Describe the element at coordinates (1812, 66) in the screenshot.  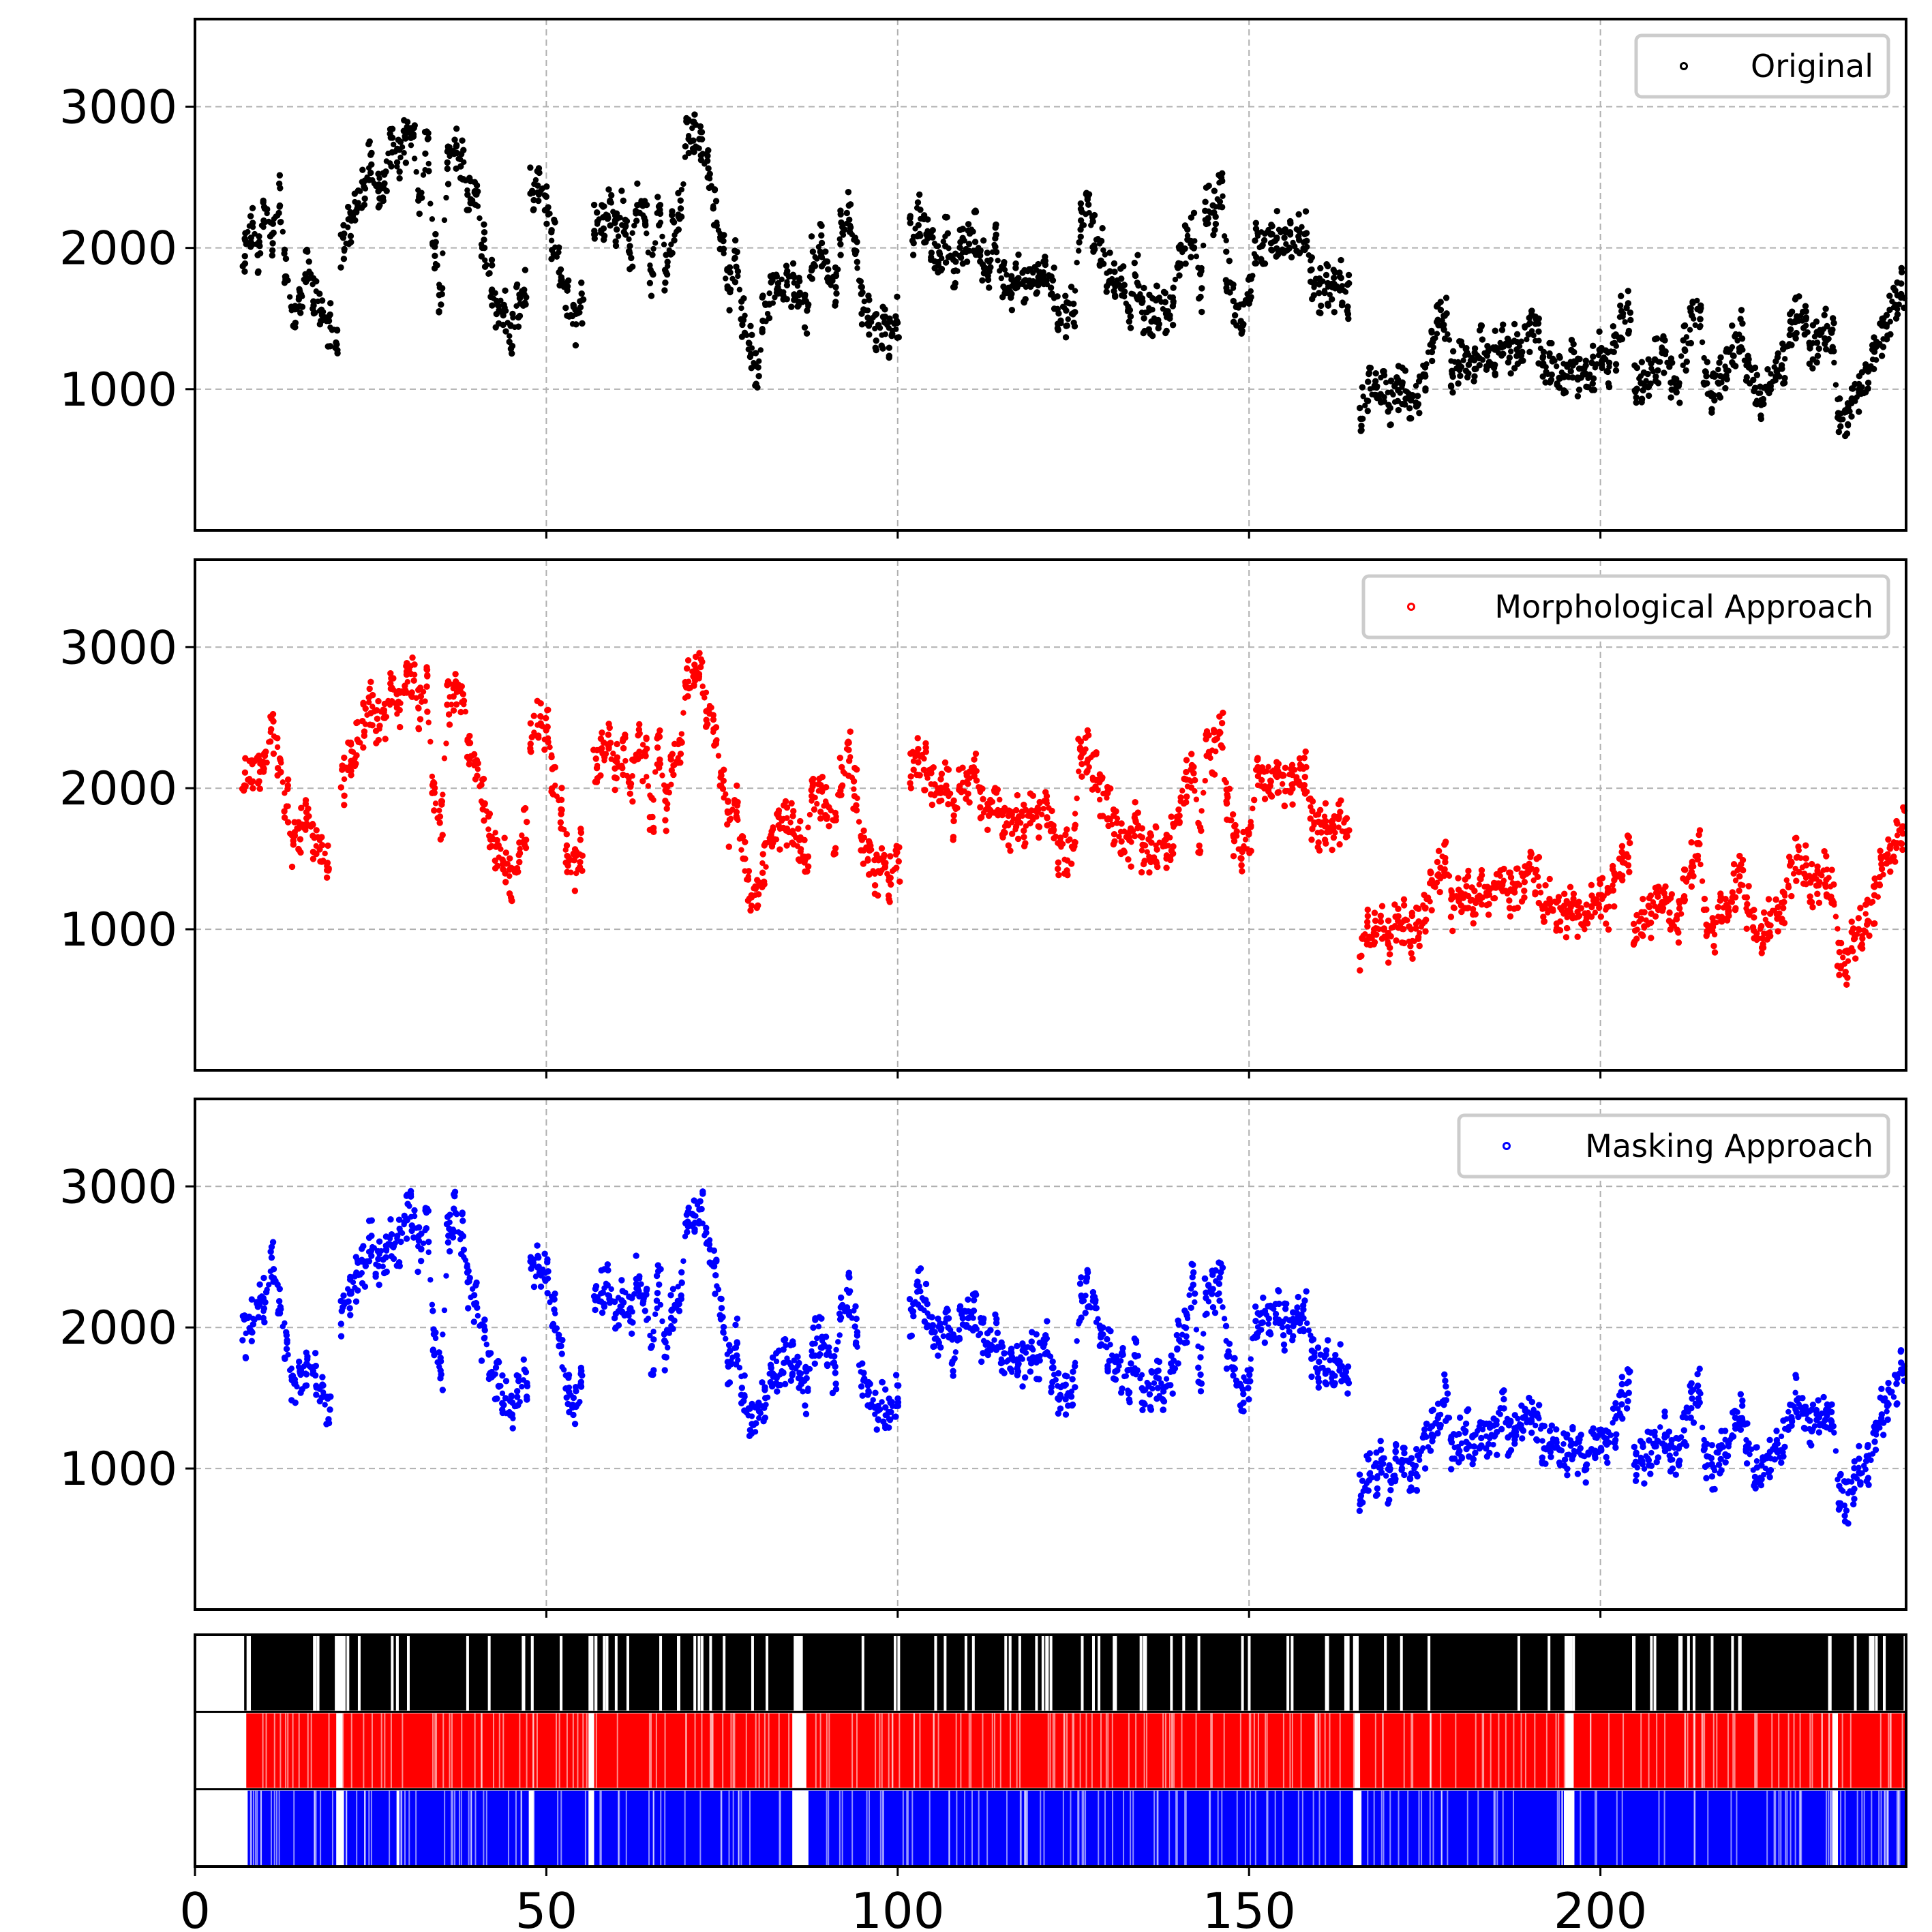
I see `legend-label: Original` at that location.